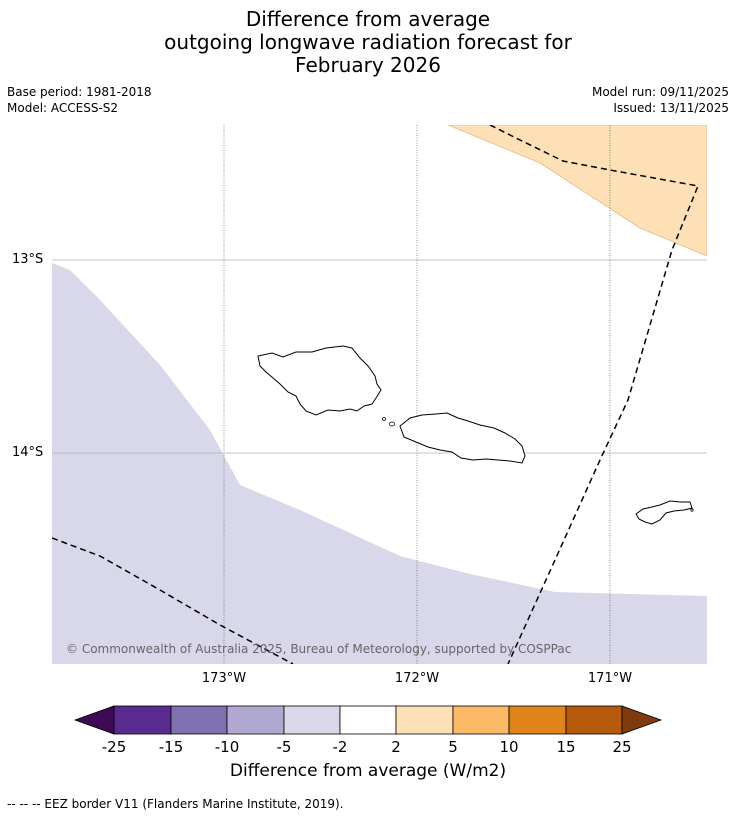  I want to click on colorbar-title: Difference from average (W/m2), so click(368, 771).